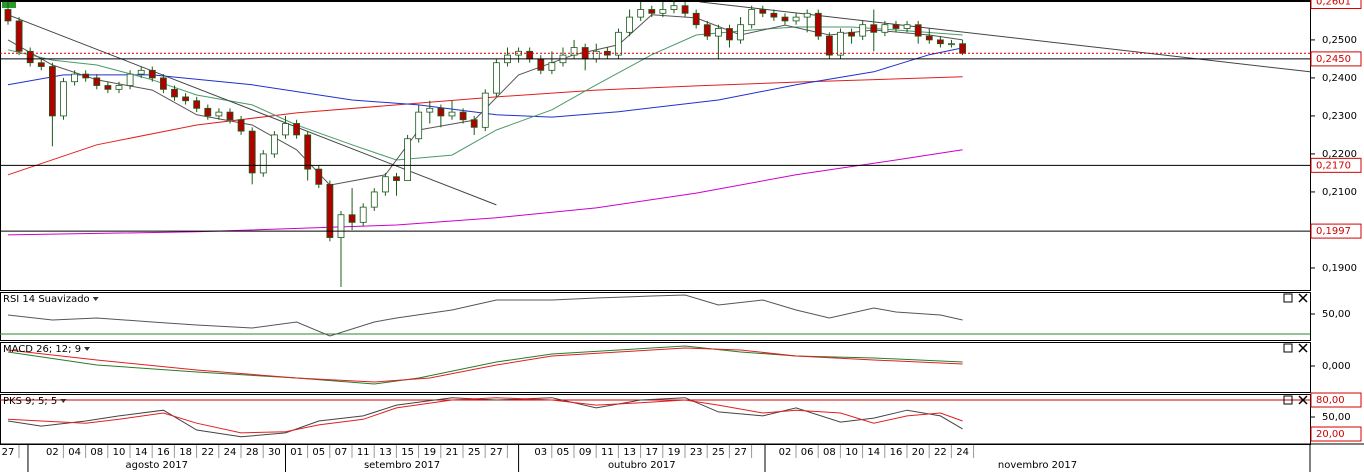  Describe the element at coordinates (156, 465) in the screenshot. I see `month-label: agosto 2017` at that location.